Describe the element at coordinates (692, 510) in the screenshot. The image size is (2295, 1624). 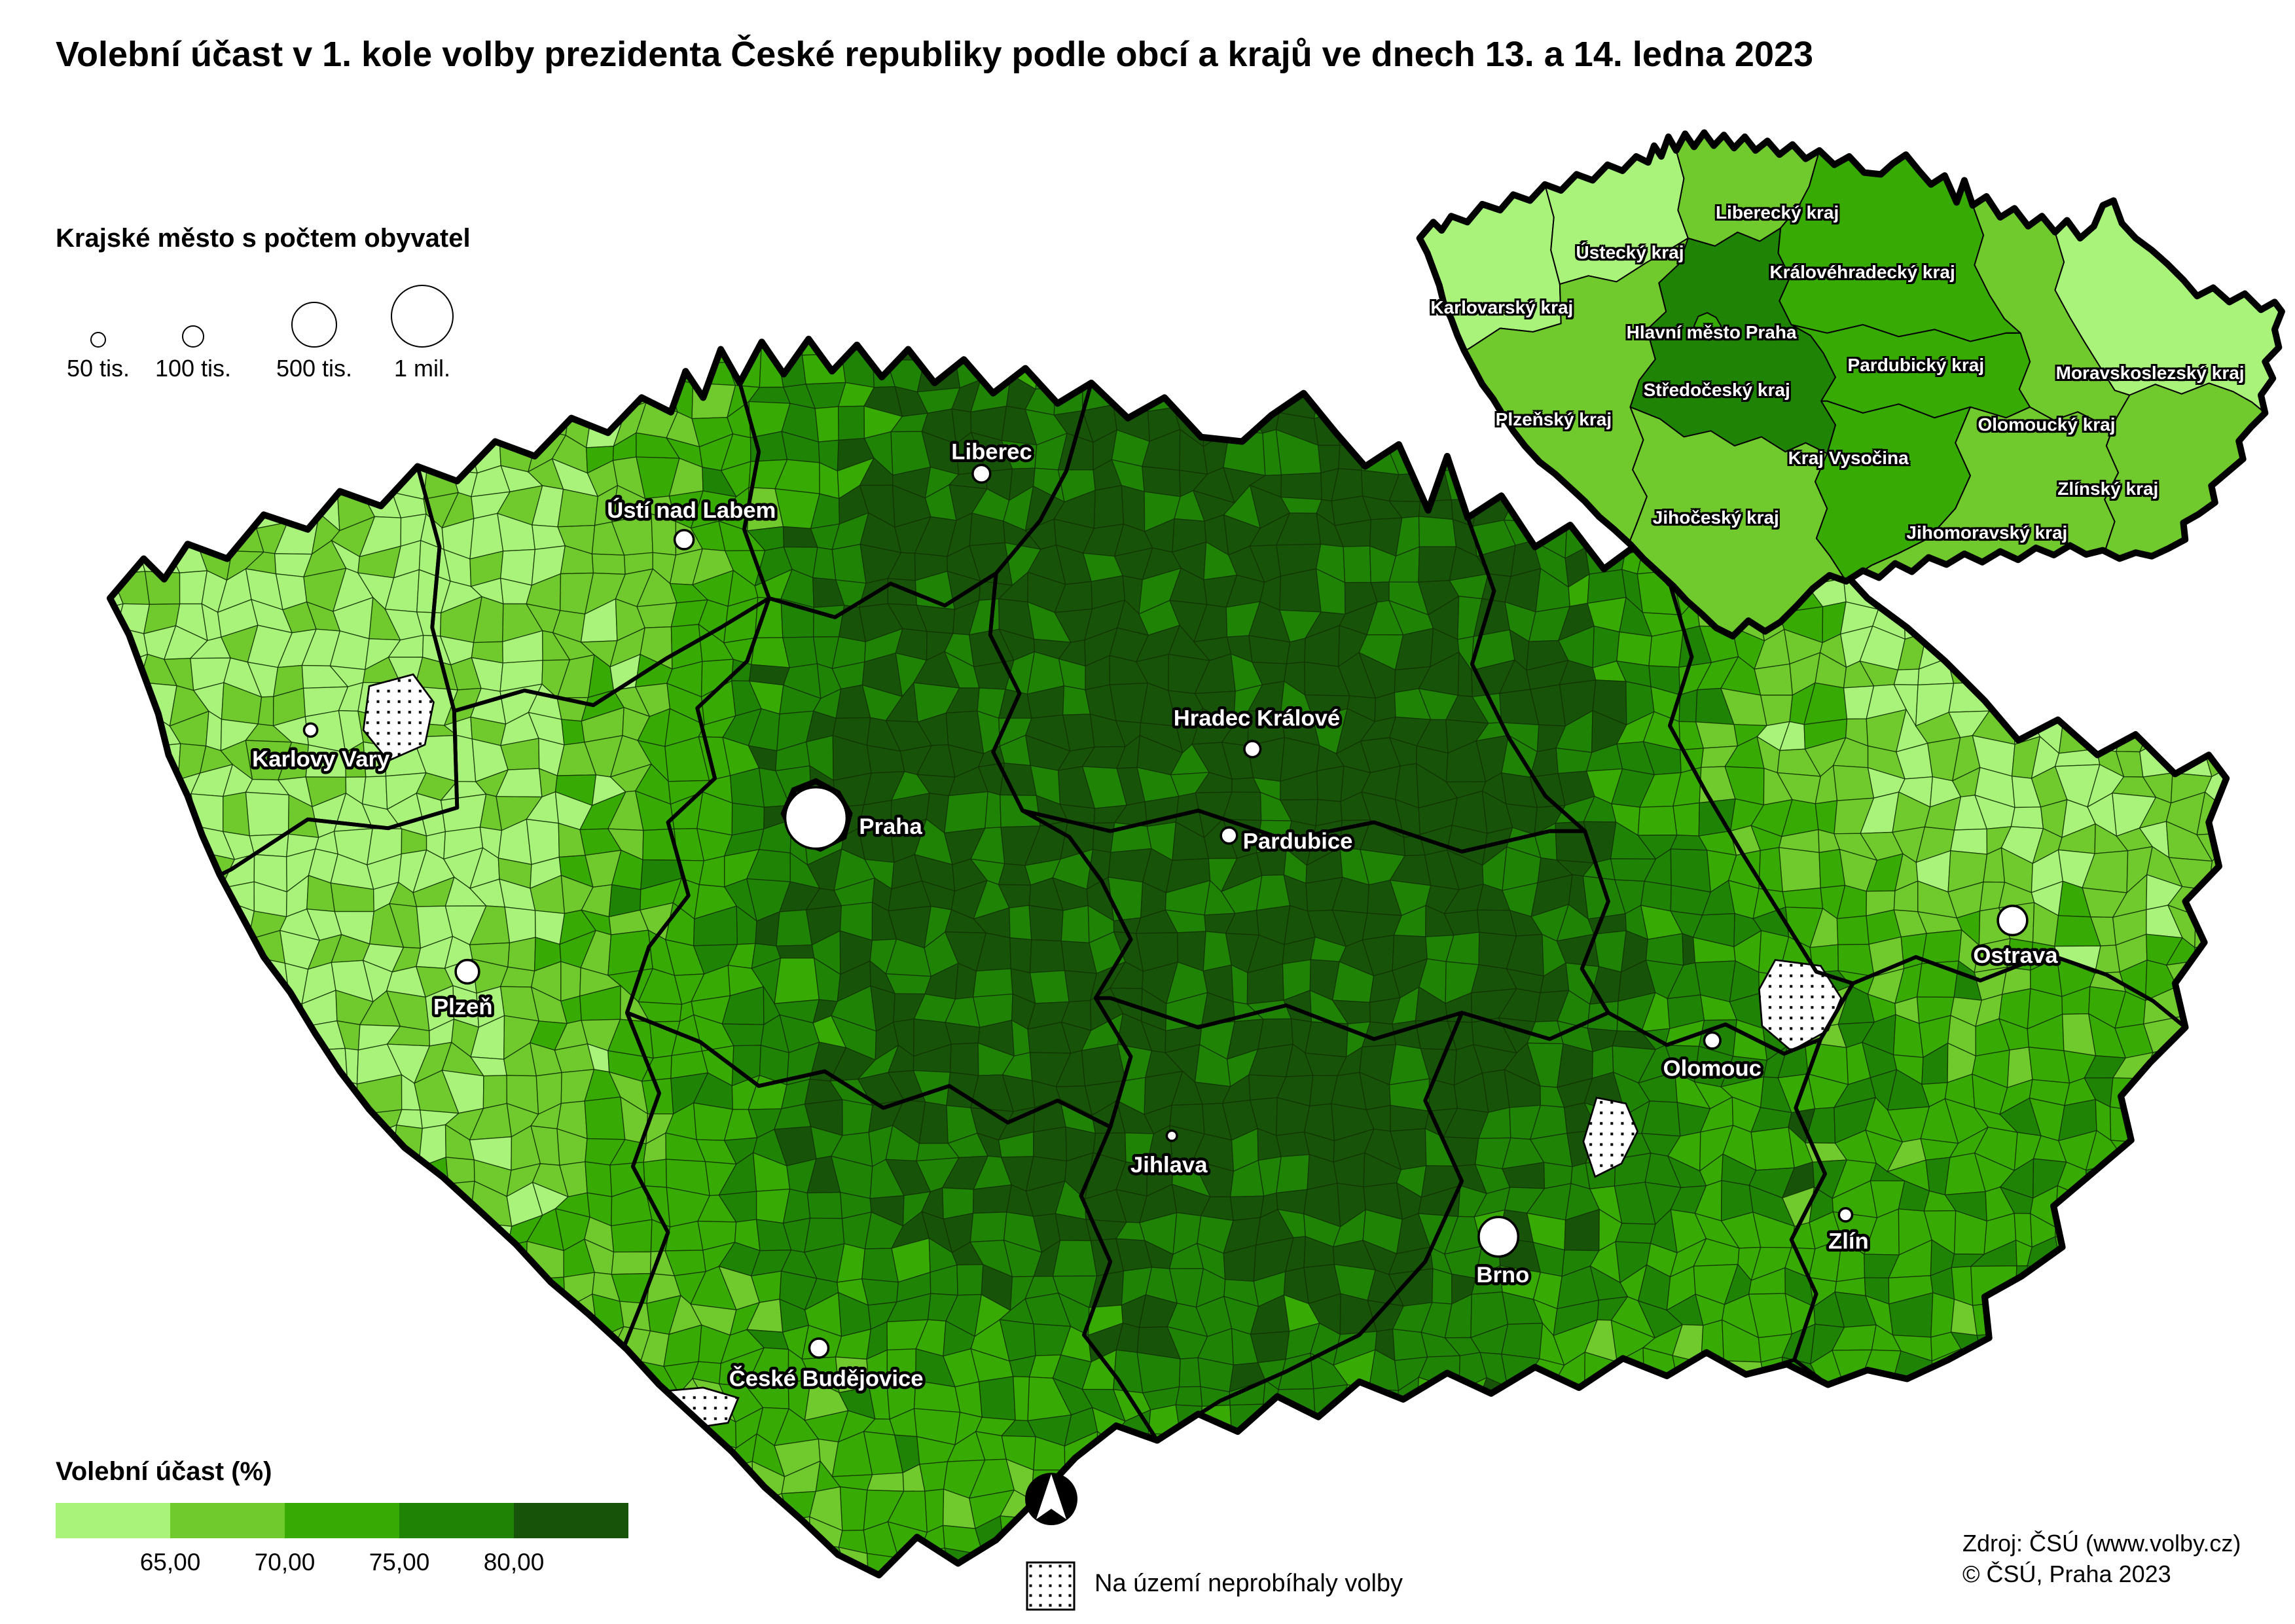
I see `city-label: Ústí nad Labem` at that location.